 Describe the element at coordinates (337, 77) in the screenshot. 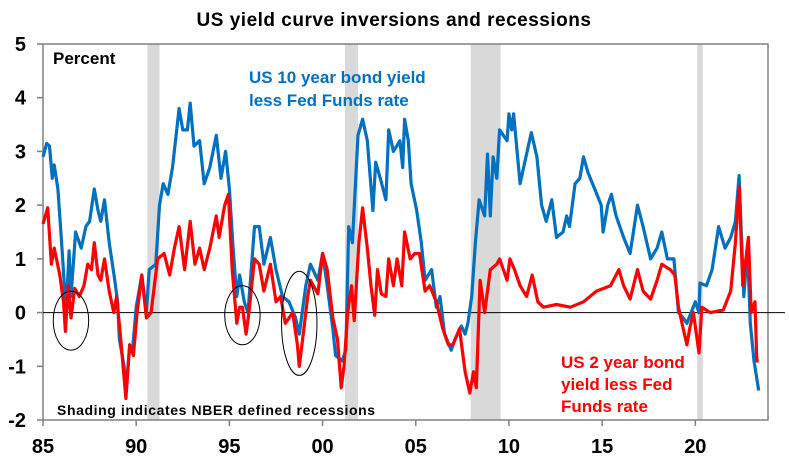

I see `legend-10y-line-1: US 10 year bond yield` at that location.